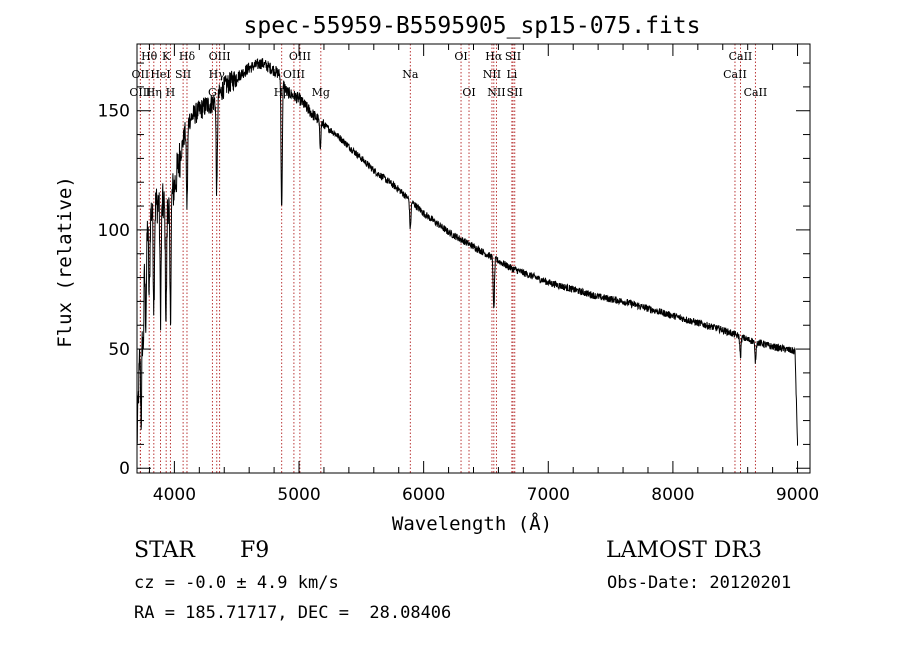  What do you see at coordinates (410, 74) in the screenshot?
I see `line-label: Na` at bounding box center [410, 74].